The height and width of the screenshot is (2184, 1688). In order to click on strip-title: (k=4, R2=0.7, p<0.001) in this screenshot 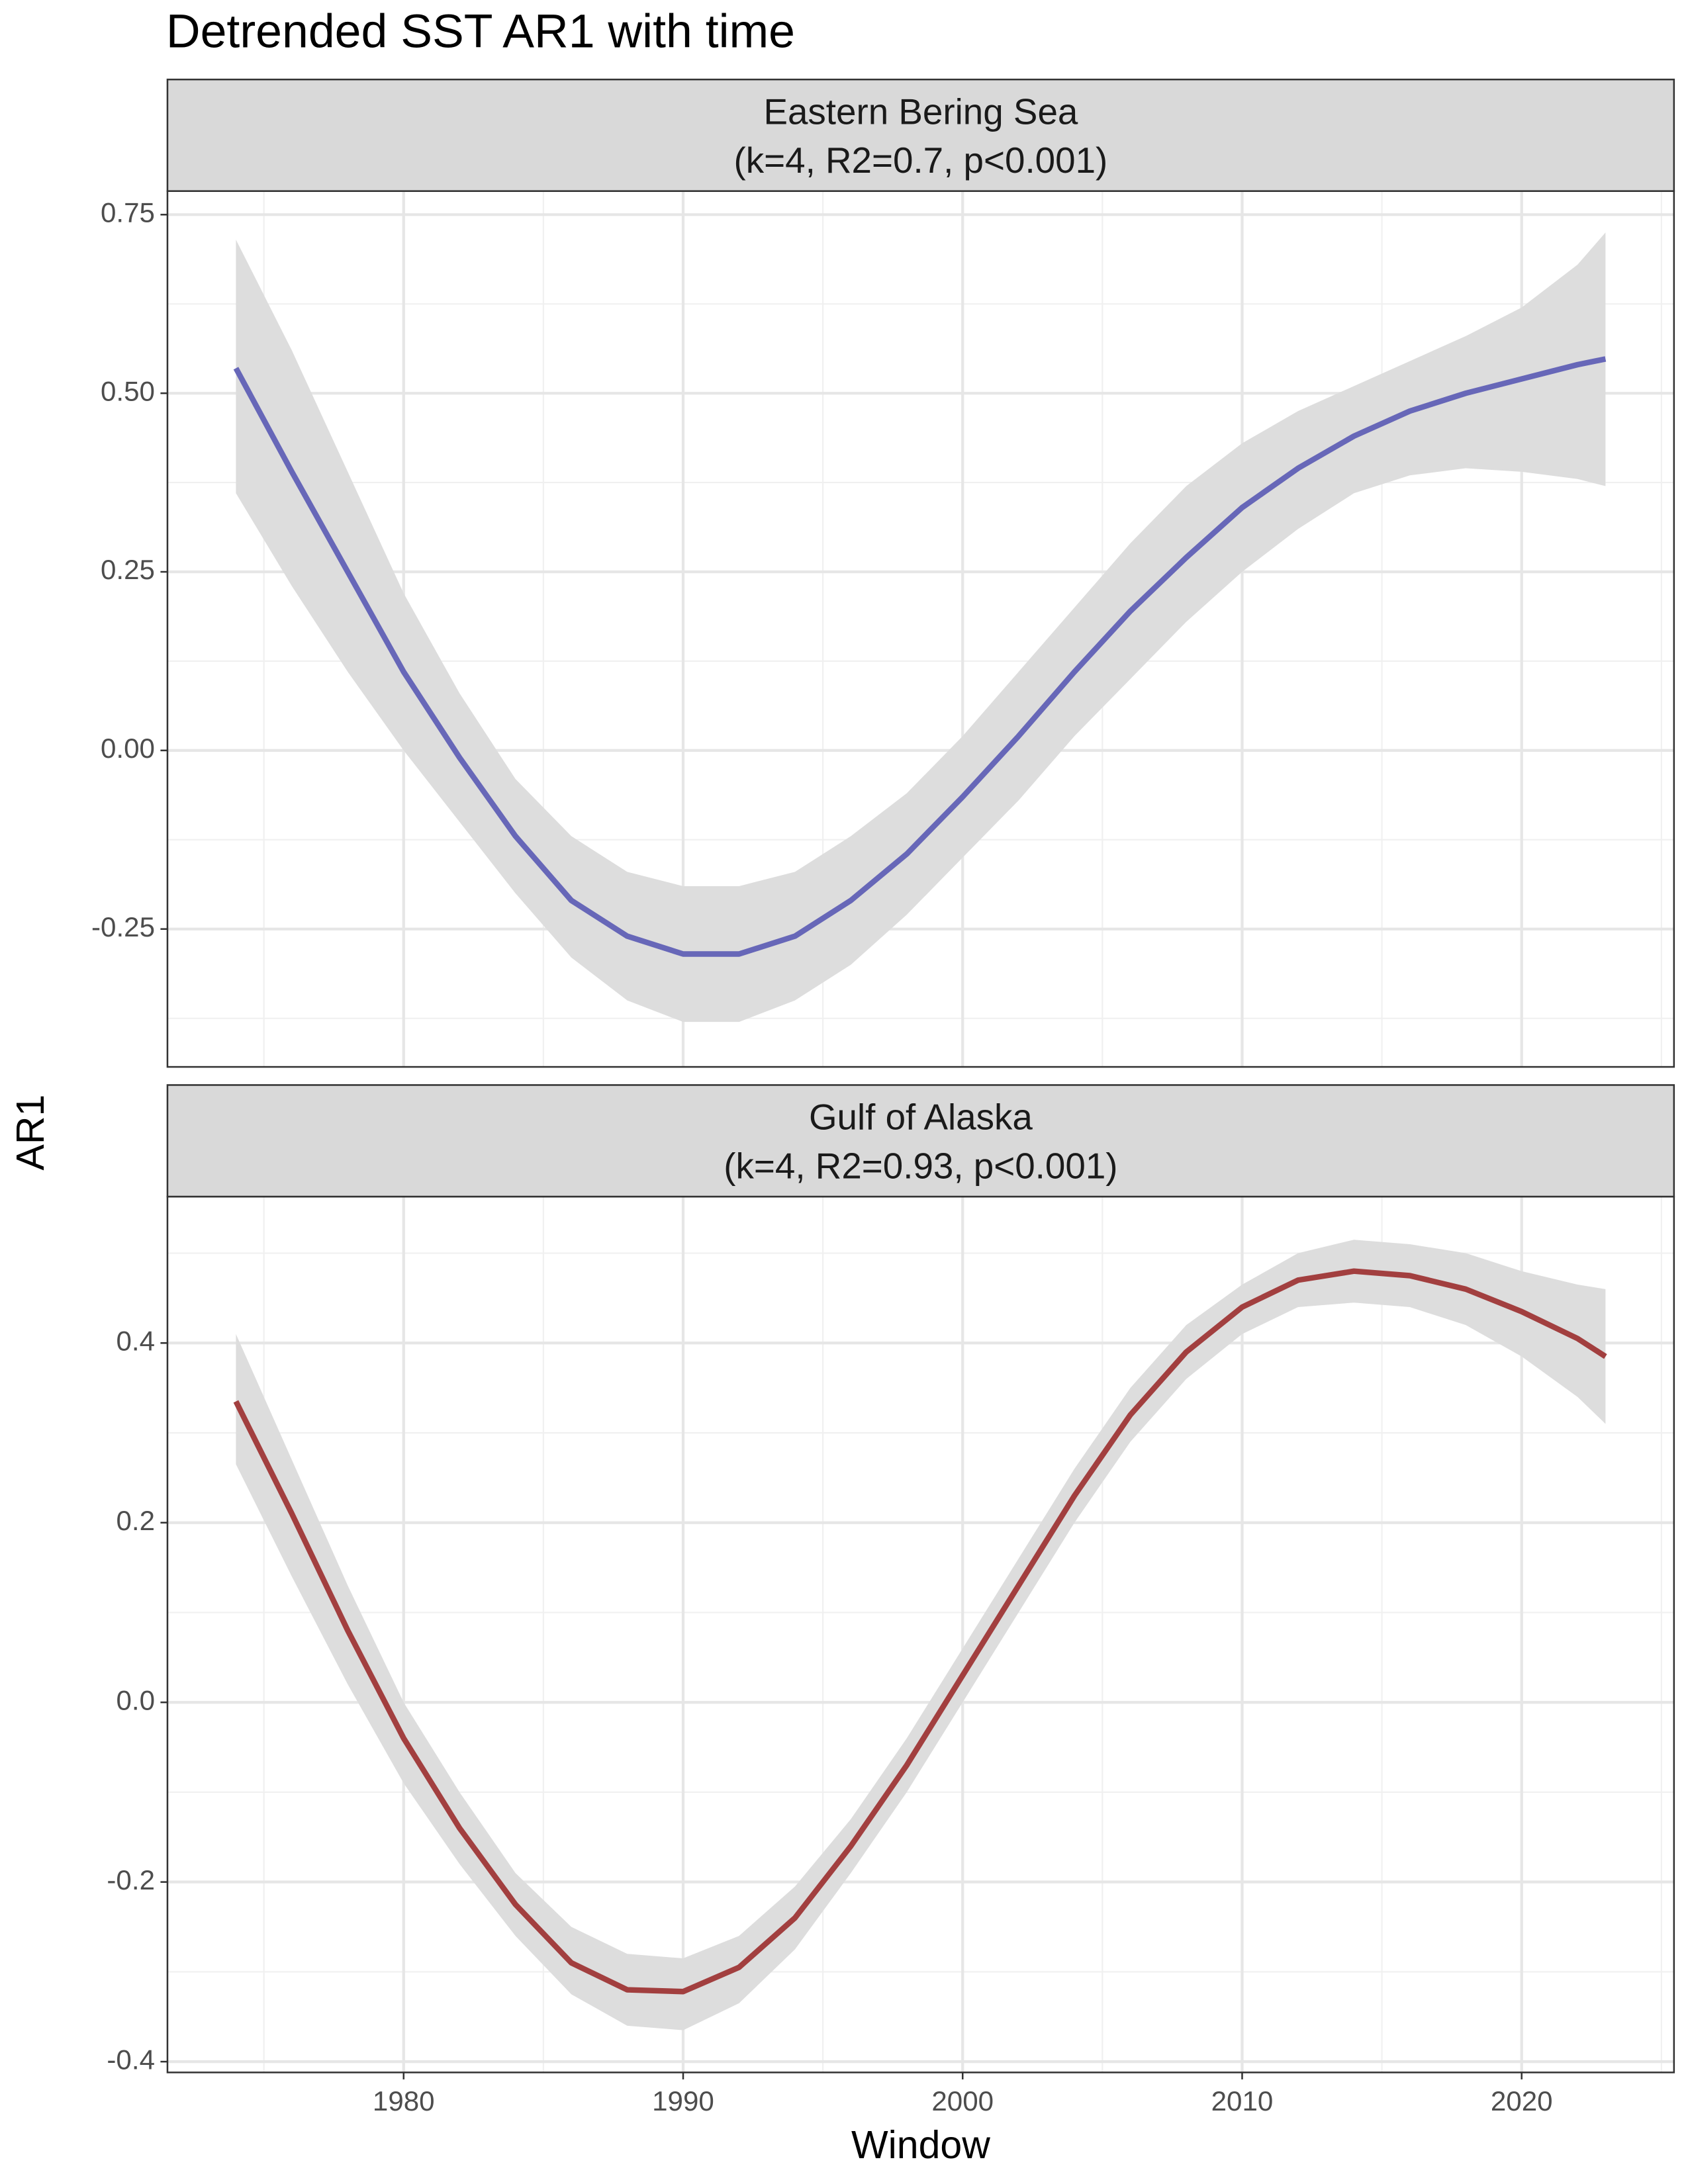, I will do `click(921, 160)`.